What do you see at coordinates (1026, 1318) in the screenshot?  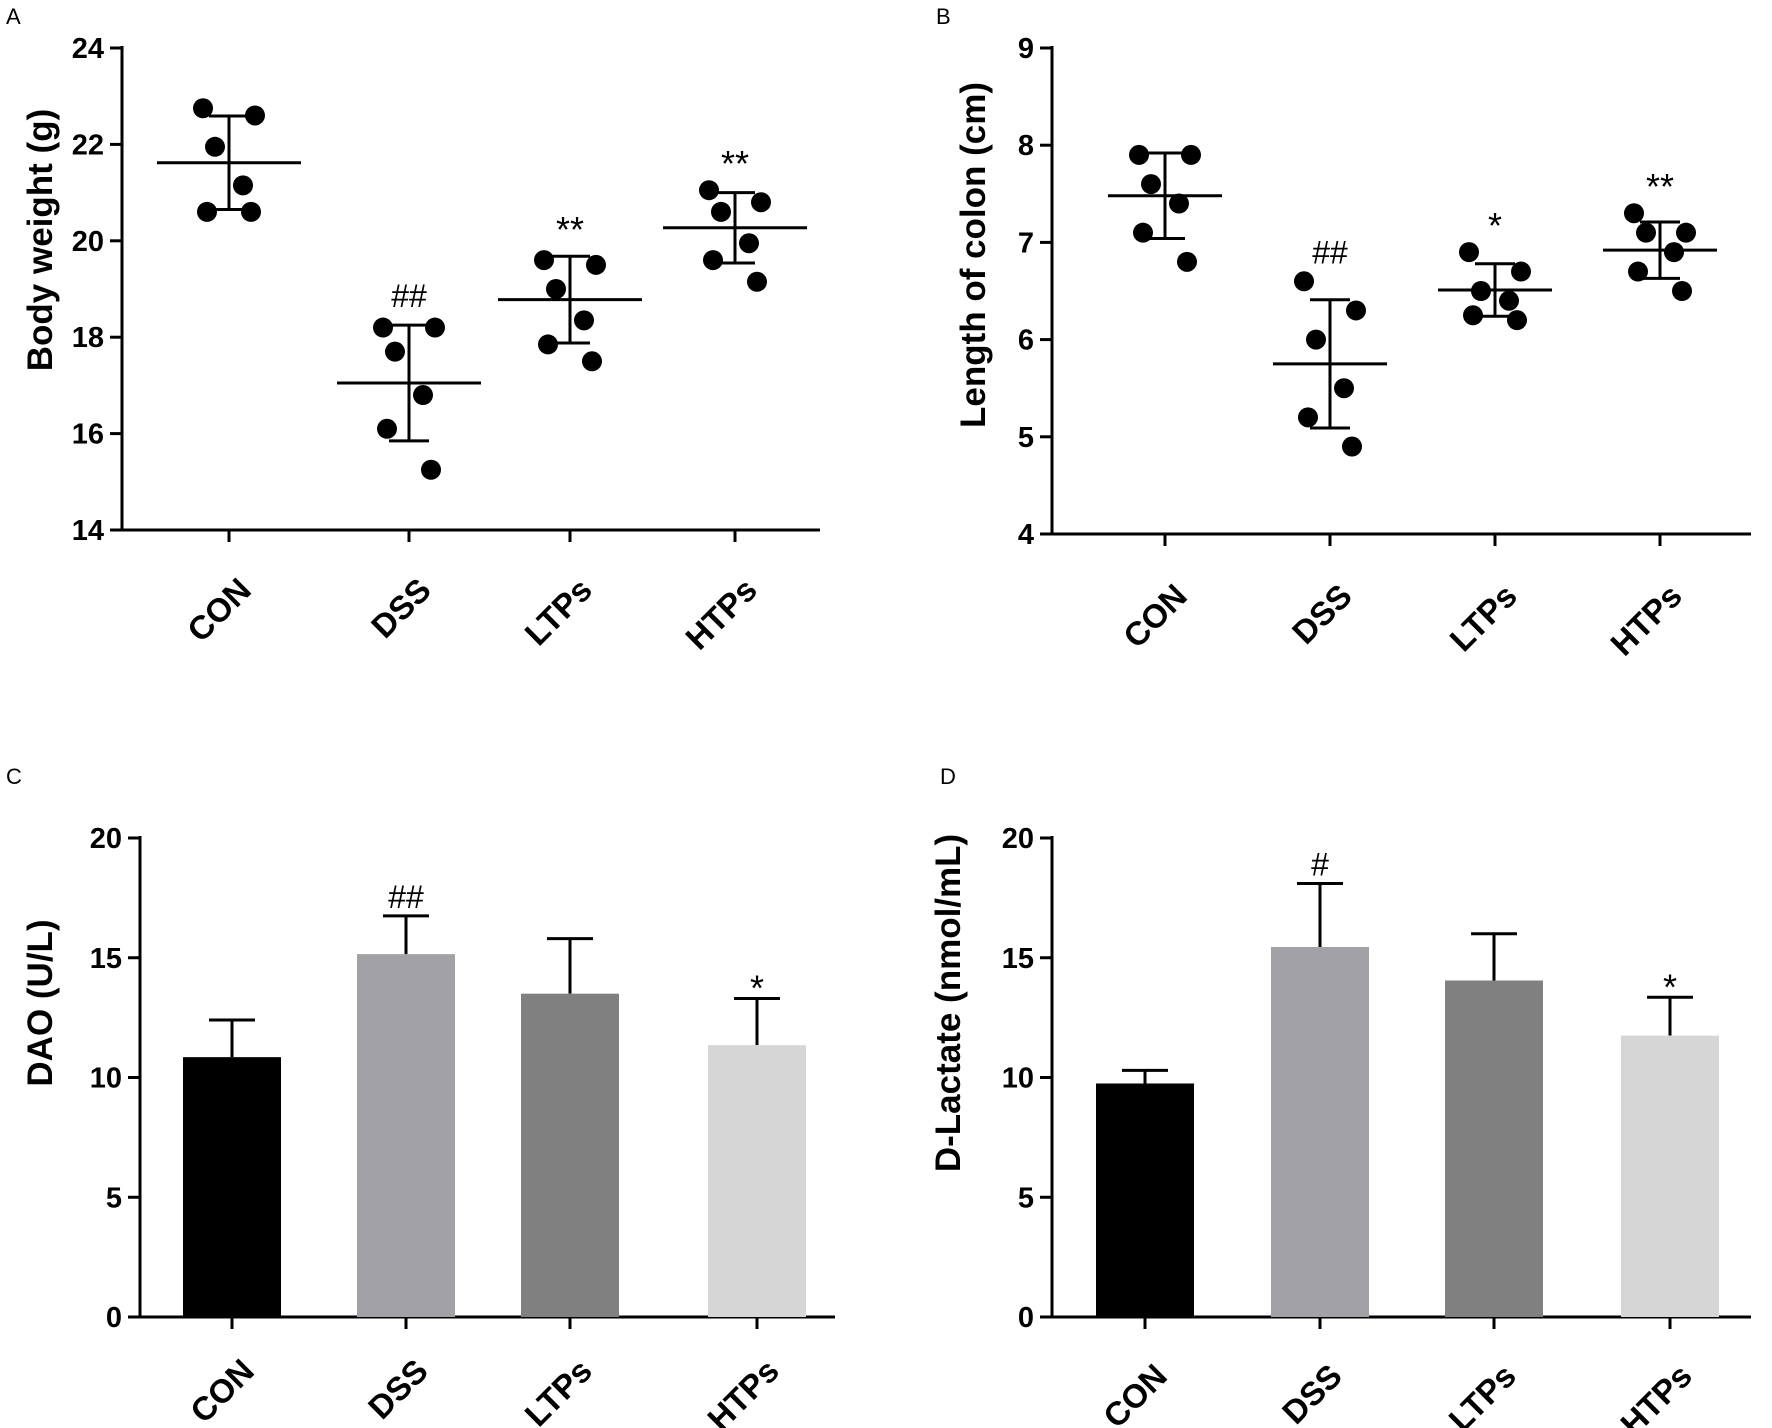 I see `y-tick-label: 0` at bounding box center [1026, 1318].